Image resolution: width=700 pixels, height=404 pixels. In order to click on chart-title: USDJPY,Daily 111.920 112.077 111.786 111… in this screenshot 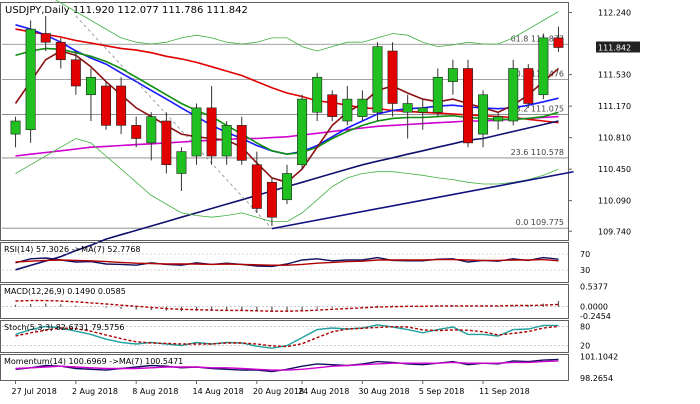, I will do `click(126, 10)`.